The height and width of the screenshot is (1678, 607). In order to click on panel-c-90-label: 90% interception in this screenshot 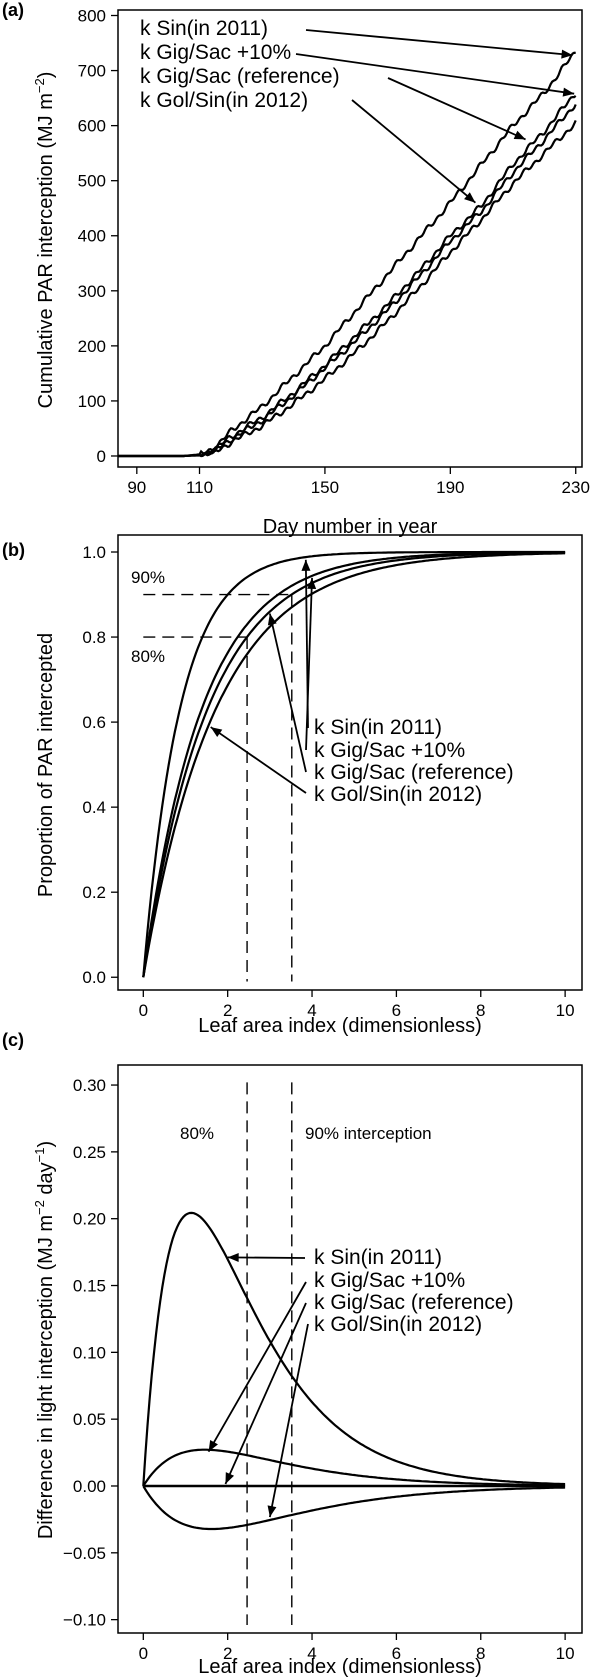, I will do `click(368, 1133)`.